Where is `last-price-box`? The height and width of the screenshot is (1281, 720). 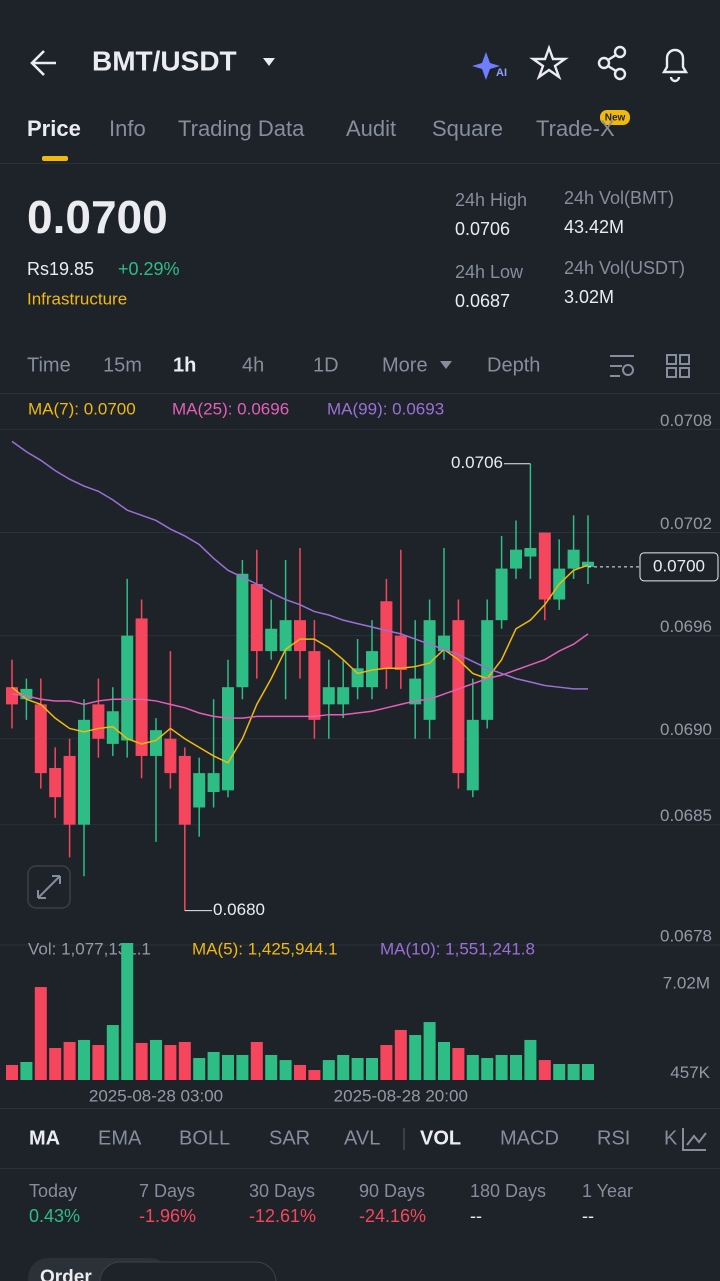 last-price-box is located at coordinates (679, 567).